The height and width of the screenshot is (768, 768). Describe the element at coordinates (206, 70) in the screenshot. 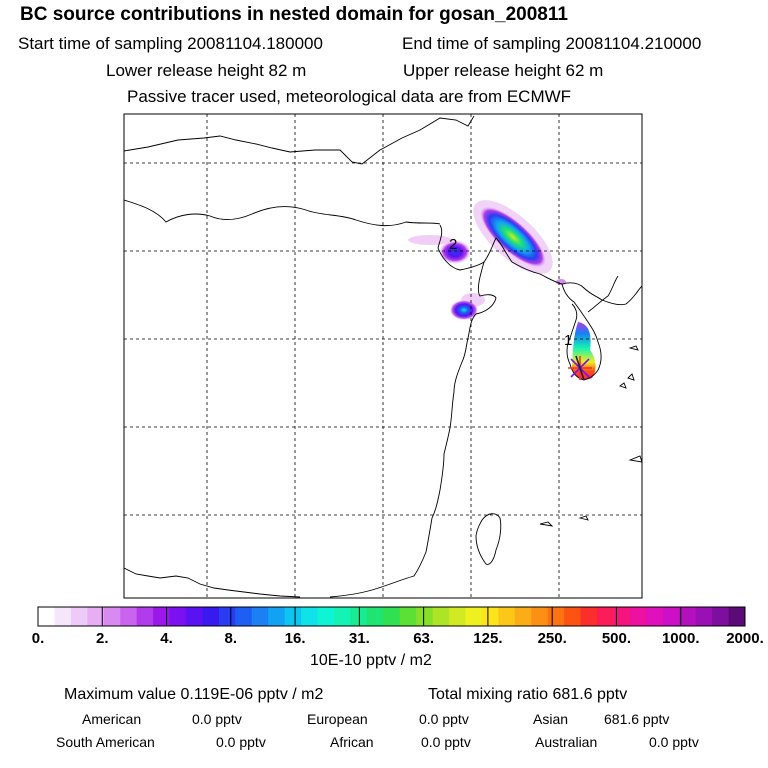

I see `lower-release-label: Lower release height 82 m` at that location.